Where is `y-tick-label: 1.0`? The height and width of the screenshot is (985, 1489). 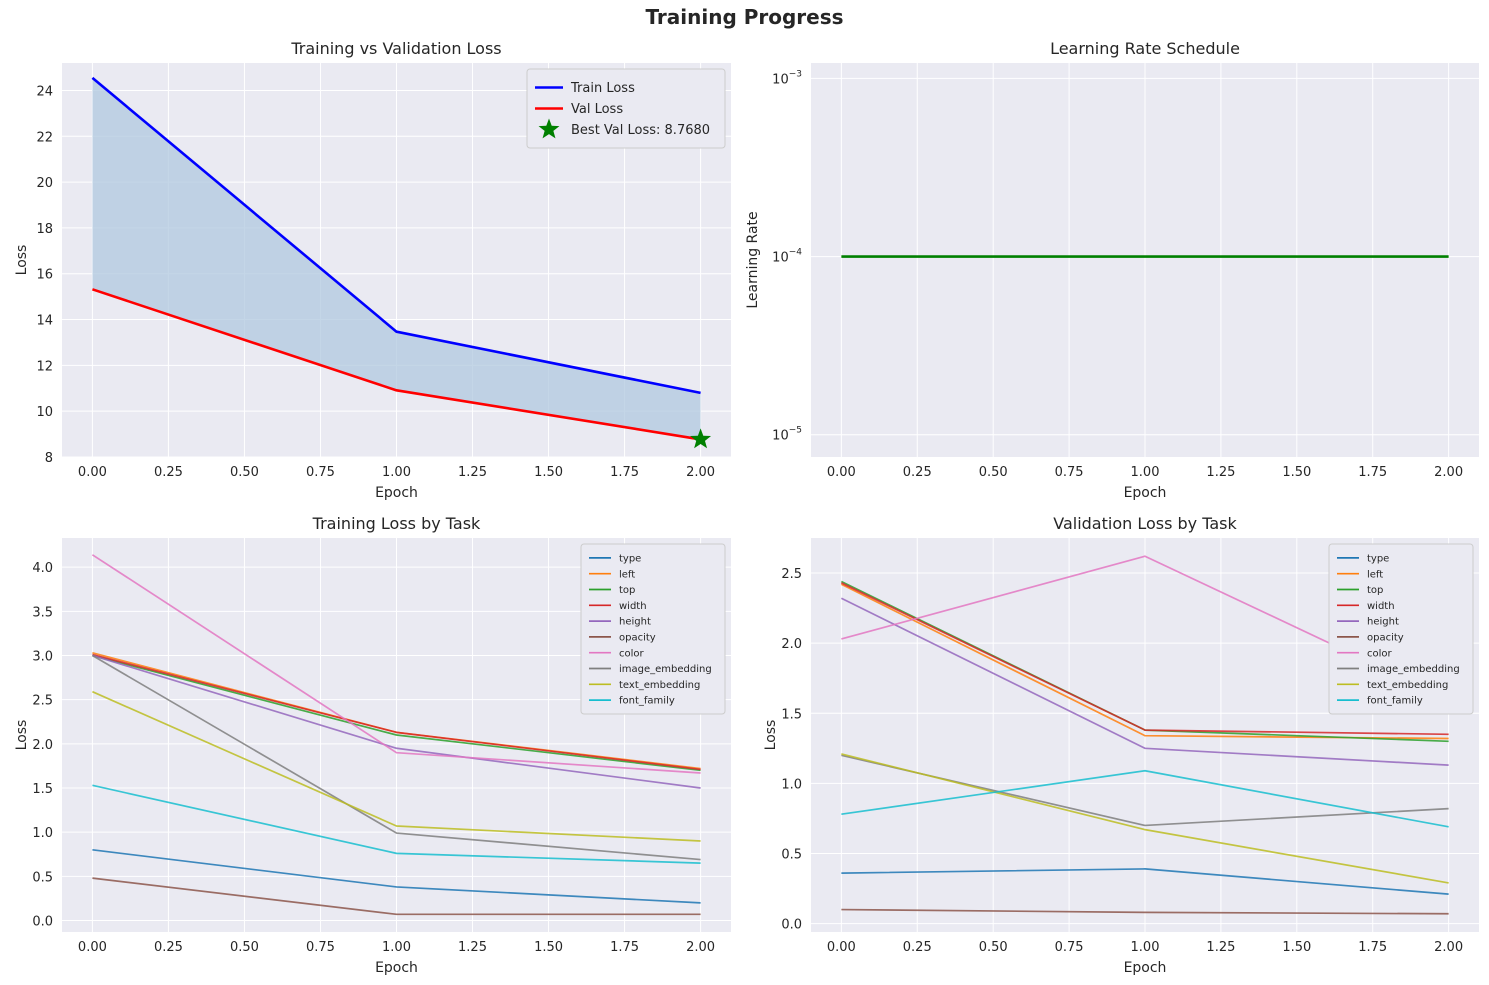 y-tick-label: 1.0 is located at coordinates (791, 784).